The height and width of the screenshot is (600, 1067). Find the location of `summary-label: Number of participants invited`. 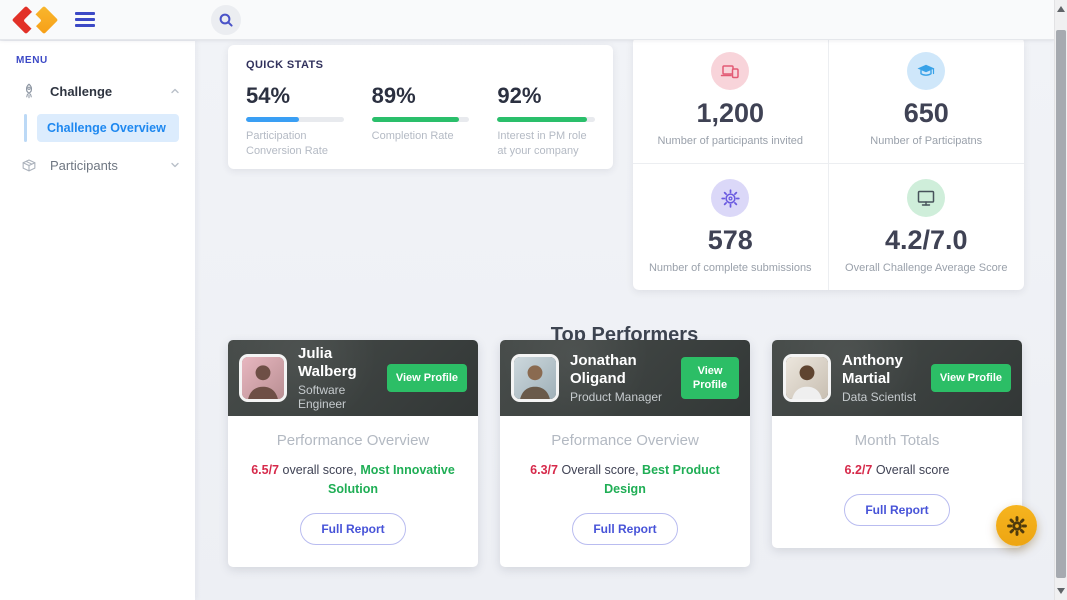

summary-label: Number of participants invited is located at coordinates (730, 141).